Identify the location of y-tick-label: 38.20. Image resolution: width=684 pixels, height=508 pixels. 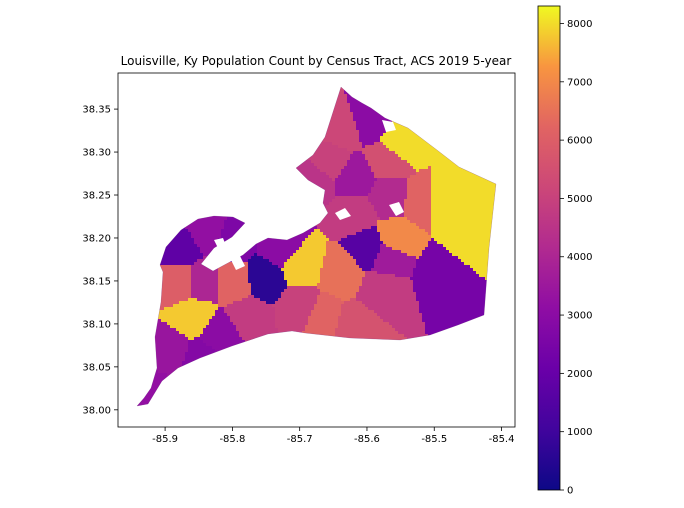
(96, 238).